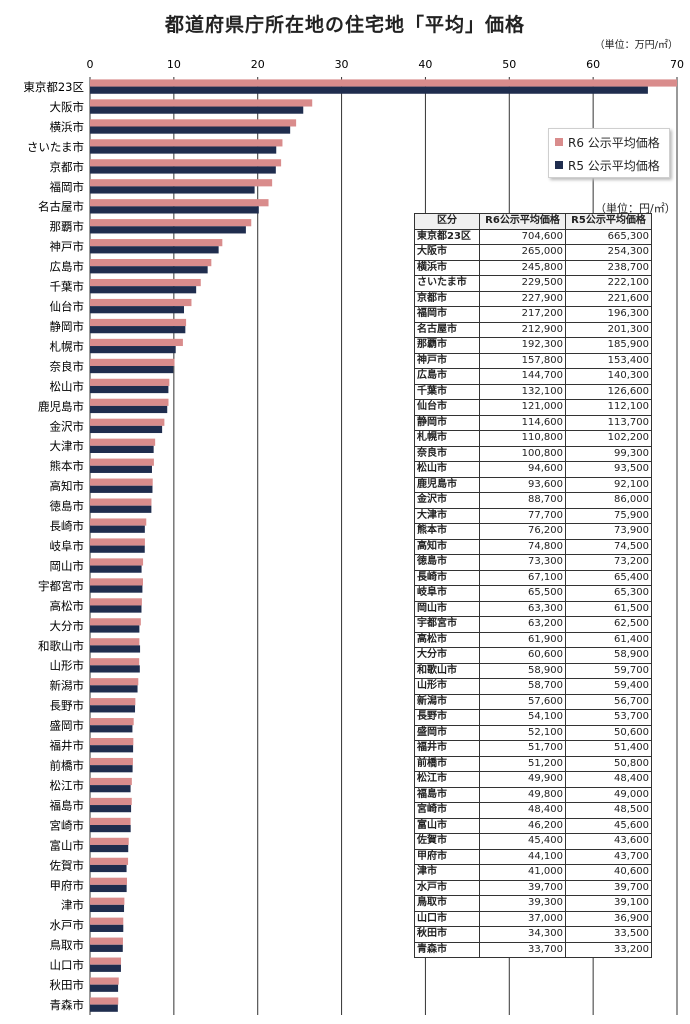  What do you see at coordinates (447, 546) in the screenshot?
I see `table-cell-city: 高知市` at bounding box center [447, 546].